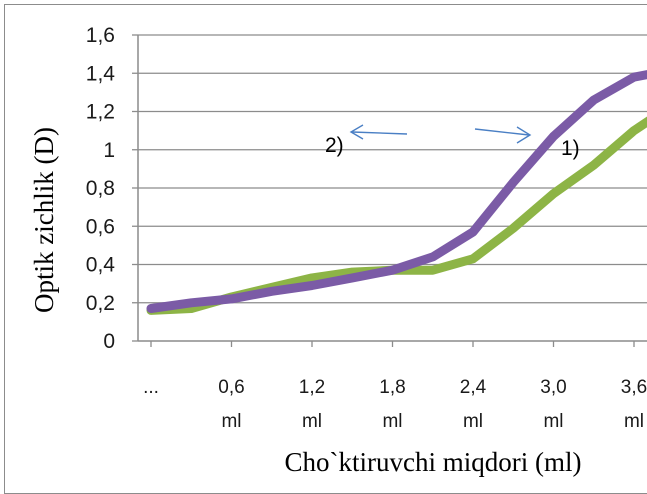 This screenshot has width=647, height=494. What do you see at coordinates (570, 148) in the screenshot?
I see `series-1-label: 1)` at bounding box center [570, 148].